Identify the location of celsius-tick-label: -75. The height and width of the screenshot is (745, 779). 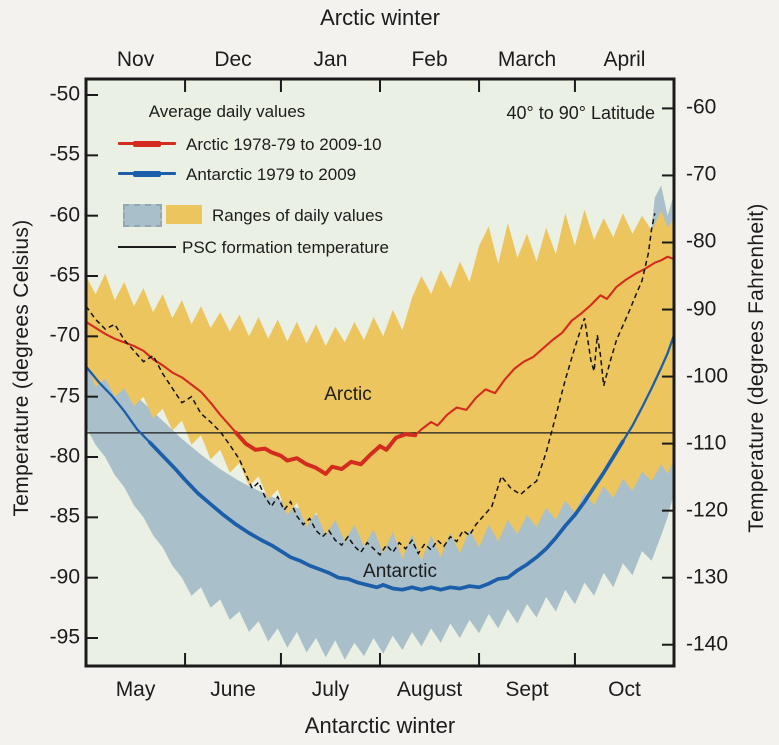
(64, 396).